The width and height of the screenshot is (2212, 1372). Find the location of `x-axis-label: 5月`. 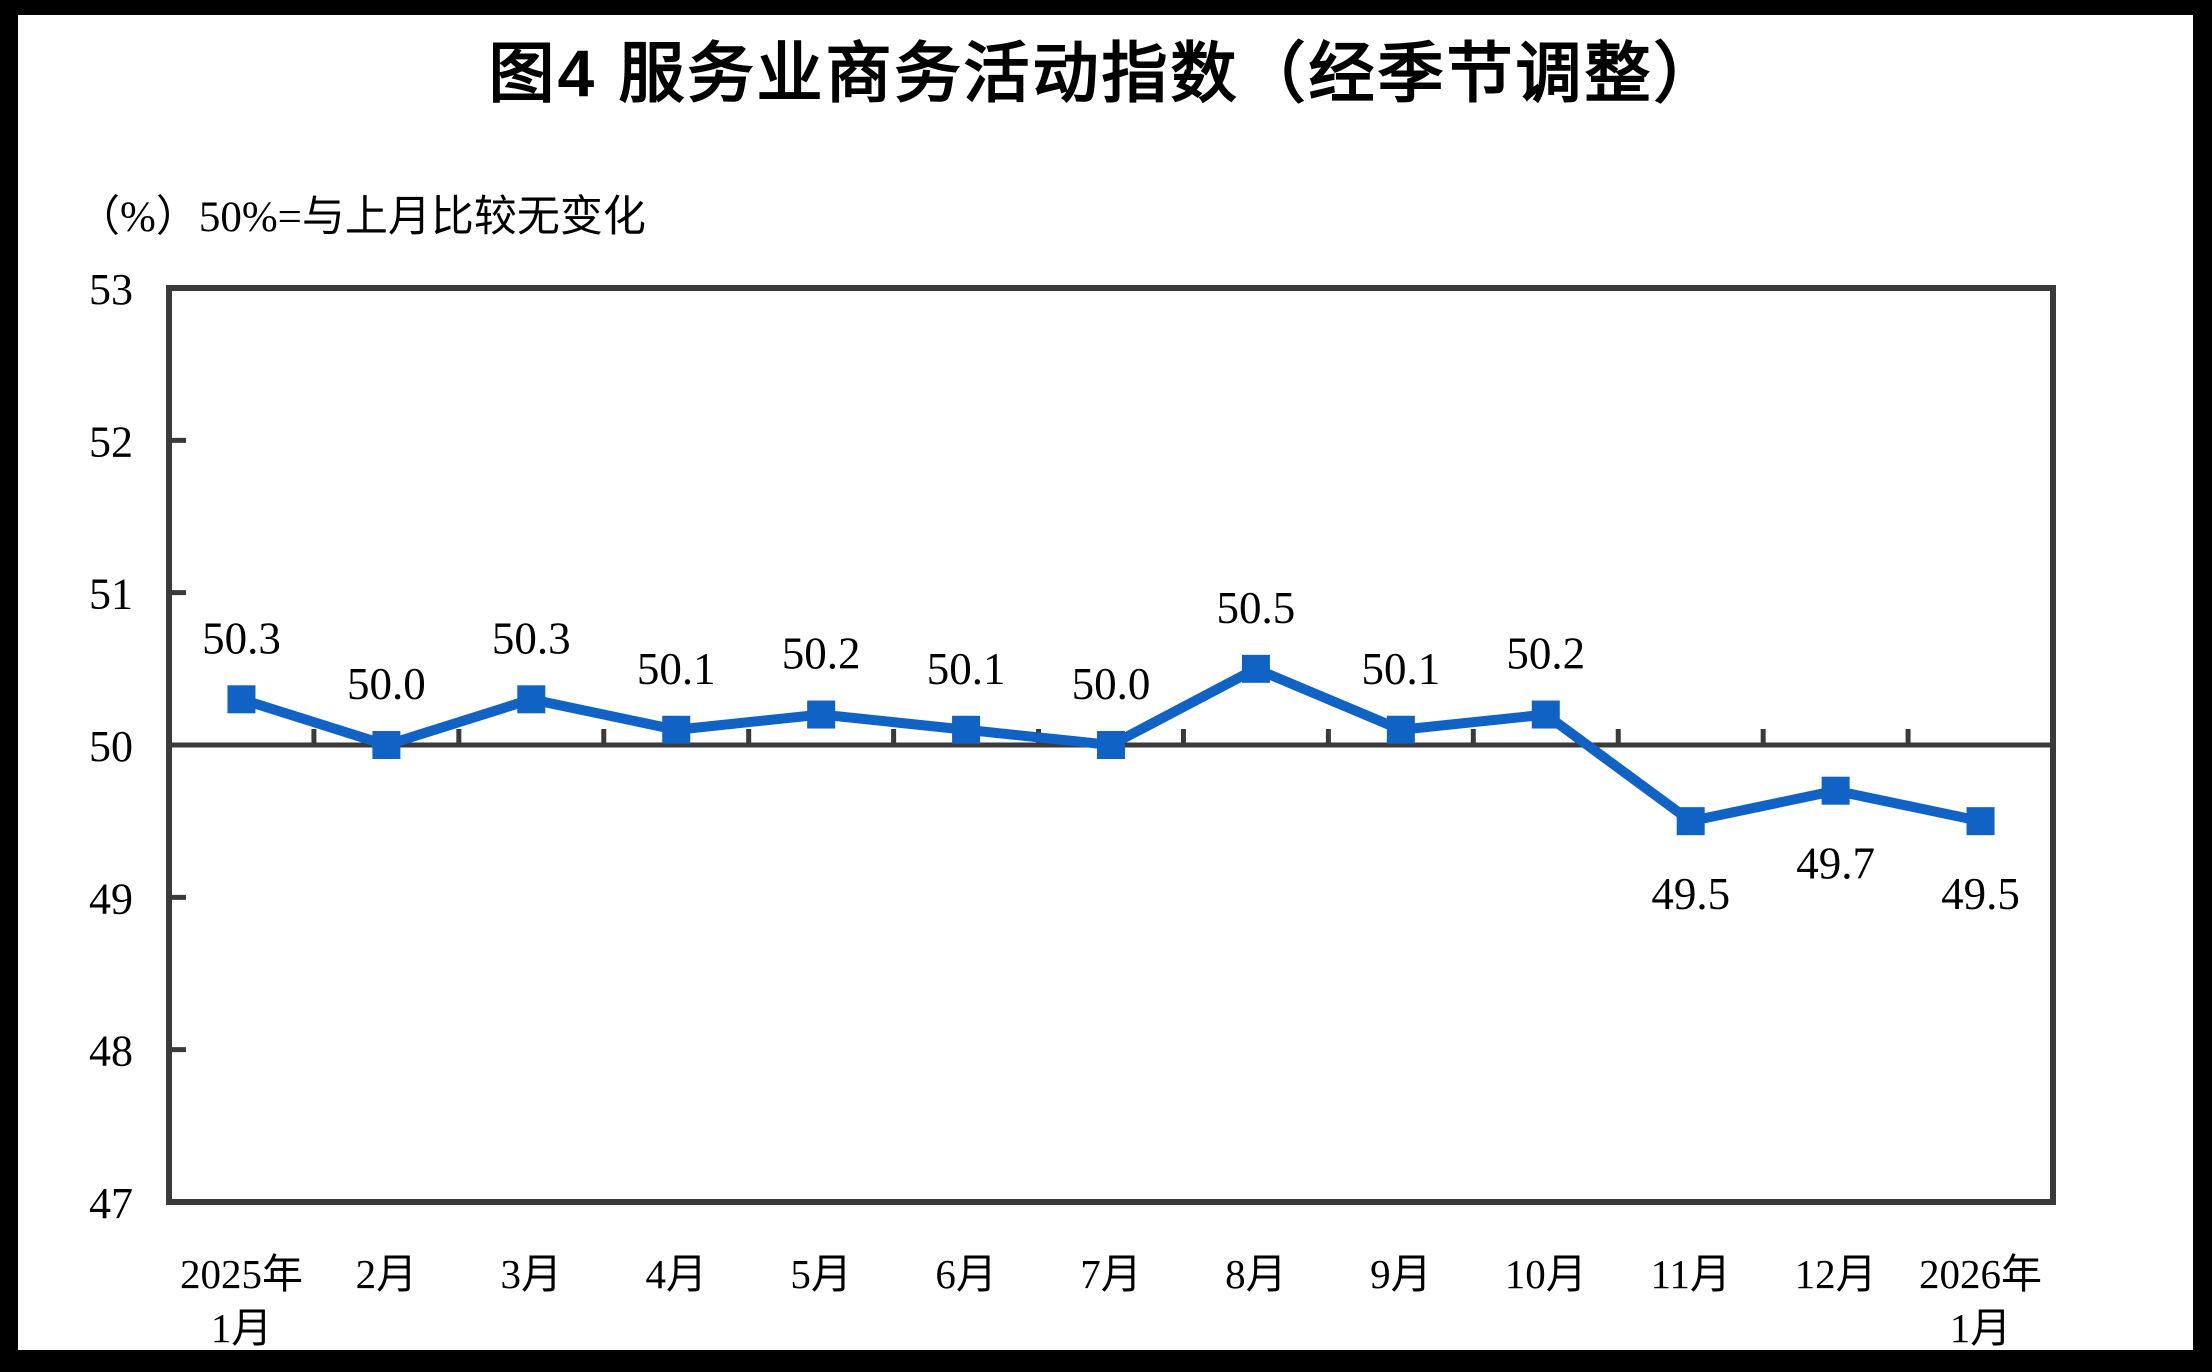

x-axis-label: 5月 is located at coordinates (821, 1274).